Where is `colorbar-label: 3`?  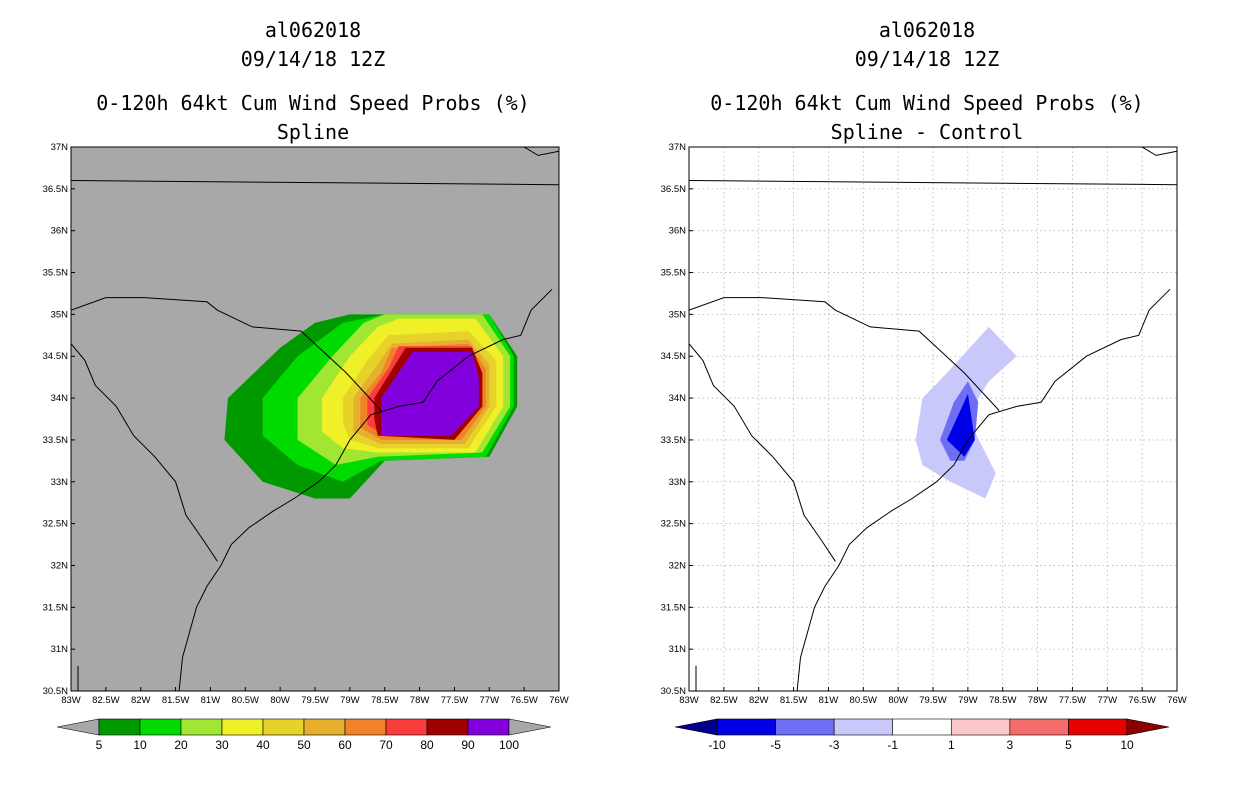 colorbar-label: 3 is located at coordinates (1010, 745).